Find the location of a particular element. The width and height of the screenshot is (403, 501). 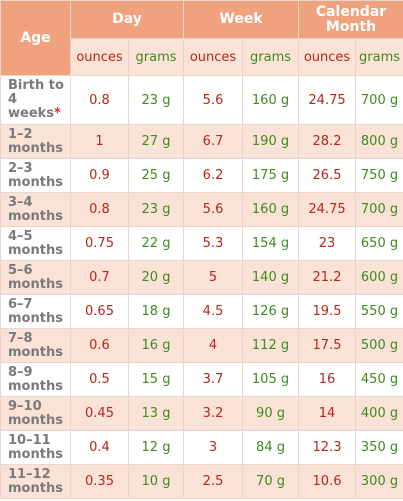

month-grams-cell: 750 g is located at coordinates (379, 175).